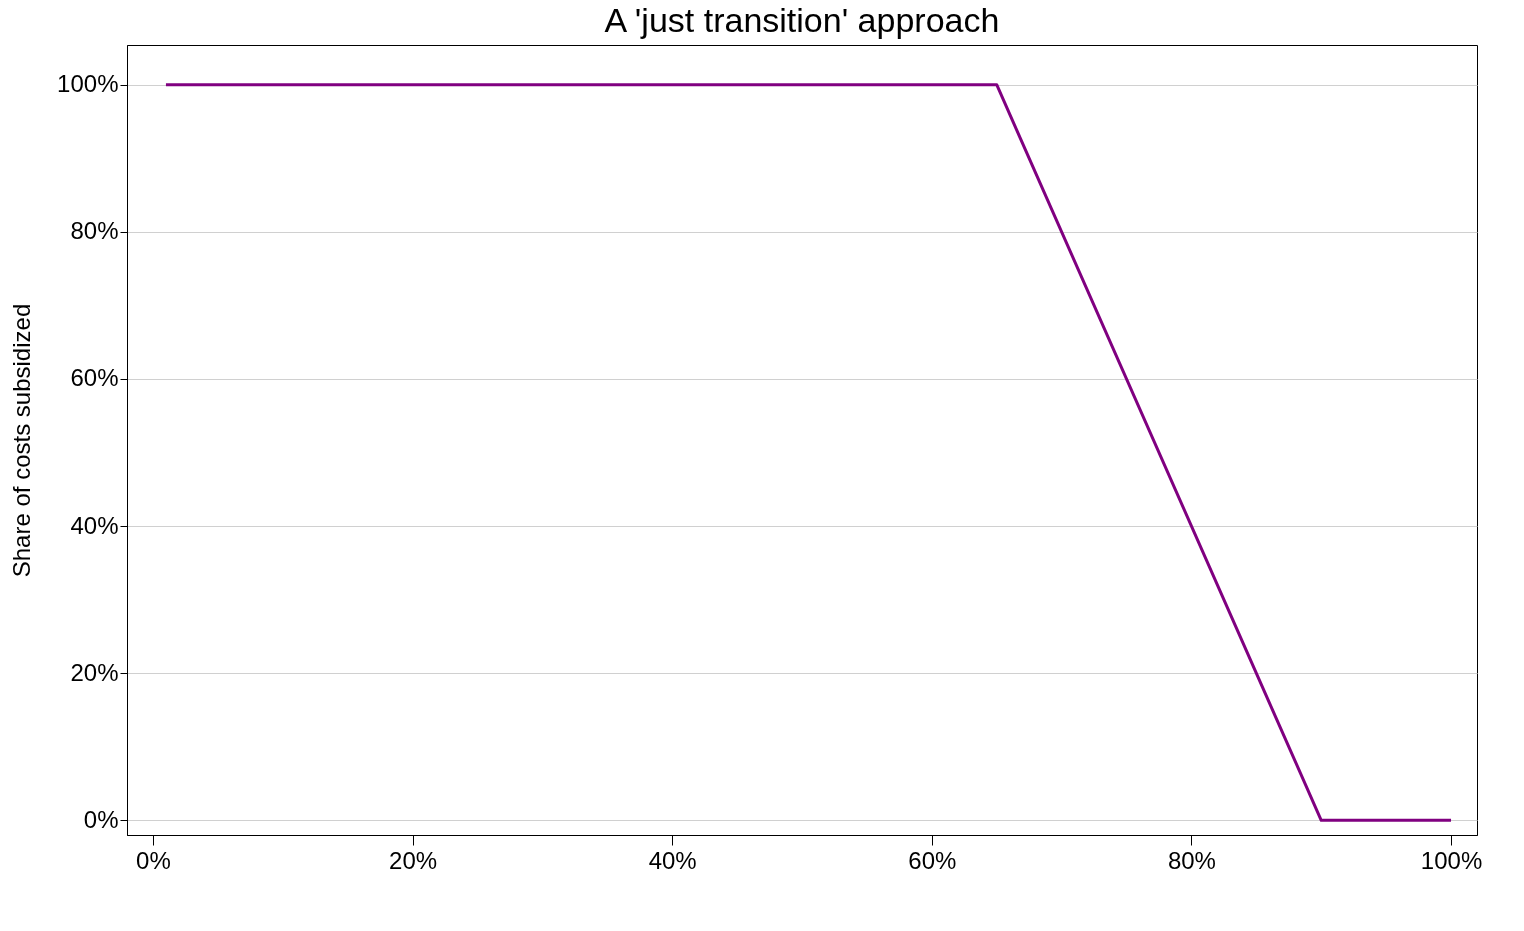 The image size is (1524, 931). I want to click on x-tick-label: 80%, so click(1191, 860).